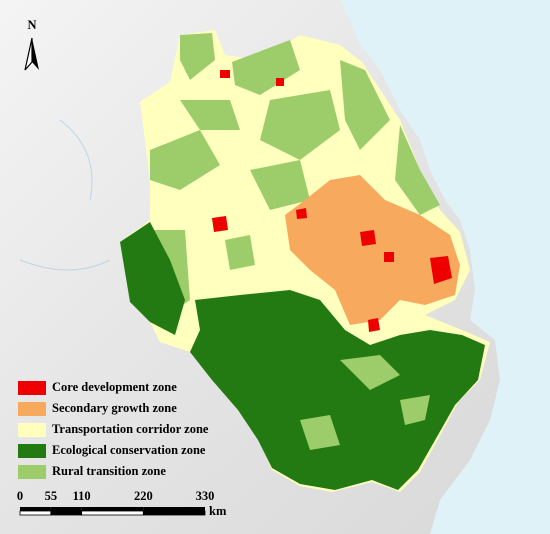  I want to click on scale-unit: km, so click(218, 511).